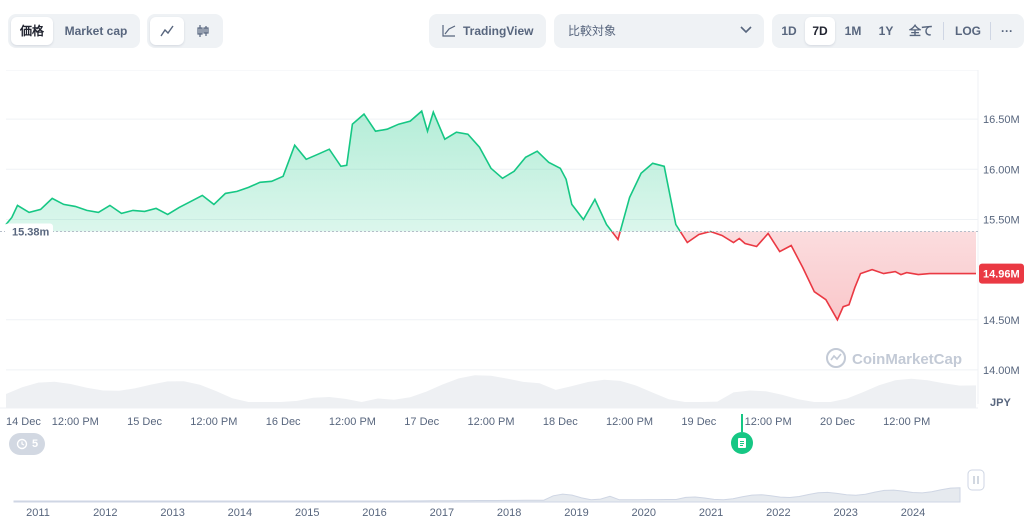 This screenshot has width=1024, height=524. Describe the element at coordinates (307, 513) in the screenshot. I see `navigator-year-label: 2015` at that location.